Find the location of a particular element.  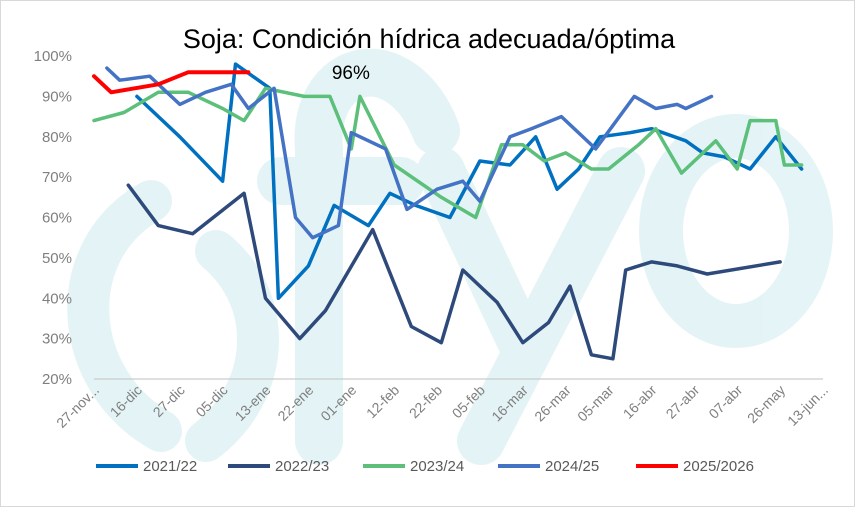

legend-label: 2024/25 is located at coordinates (572, 466).